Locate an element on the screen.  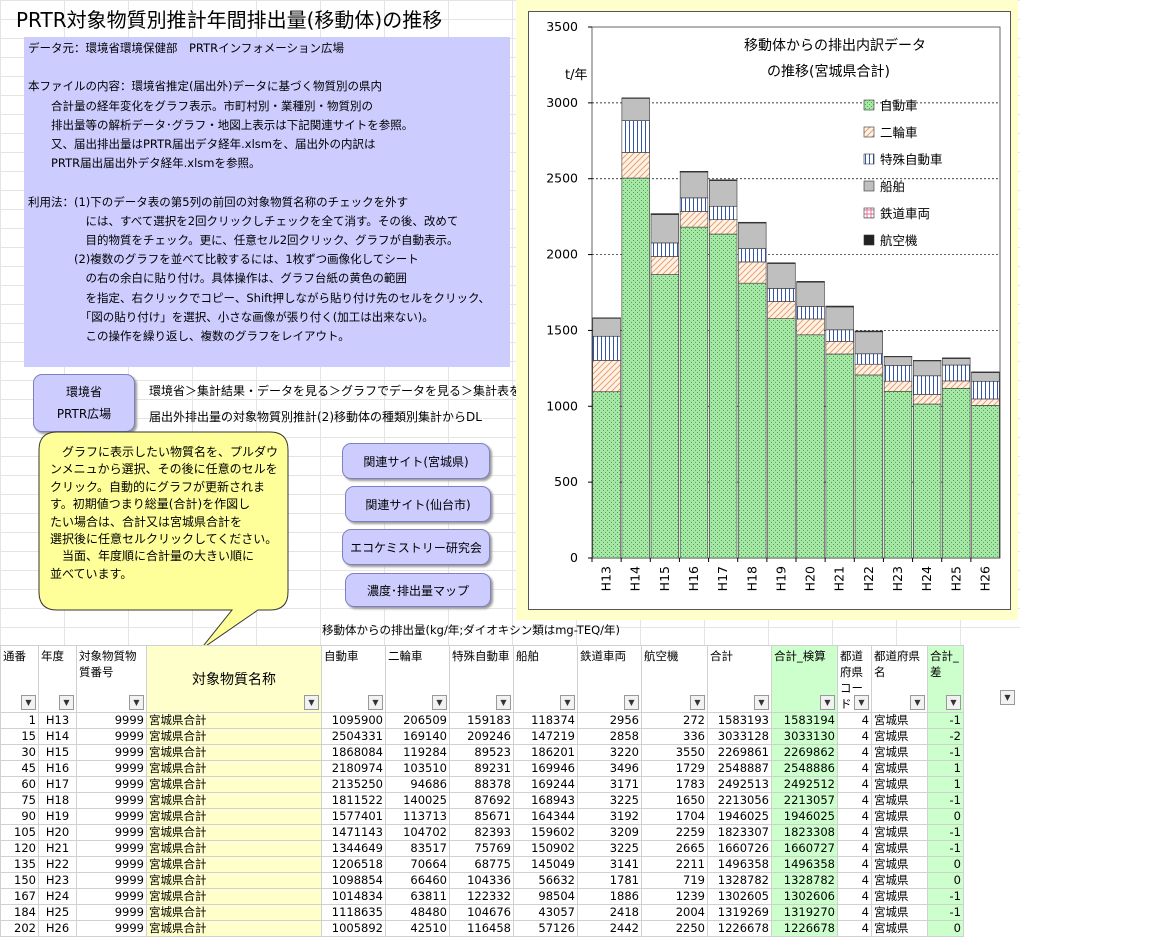
table-cell: 1098854 is located at coordinates (353, 880).